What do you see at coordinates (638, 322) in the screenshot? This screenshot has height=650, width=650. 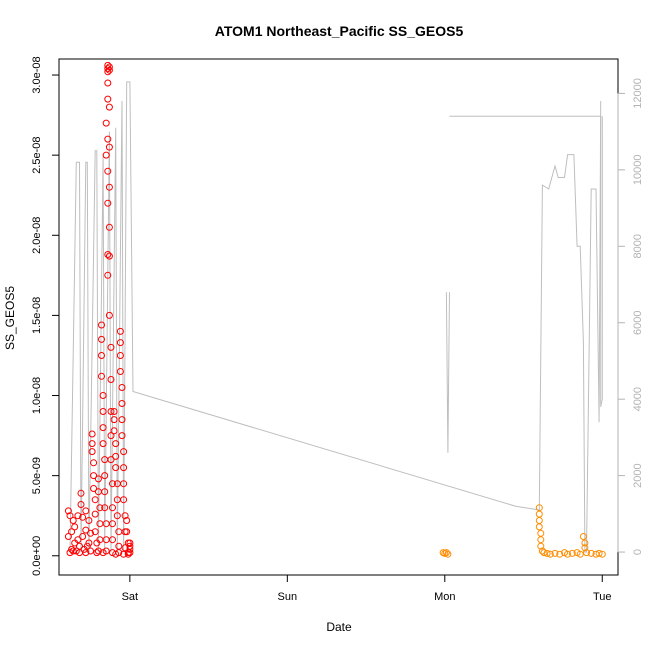 I see `y2-tick-label-3: 6000` at bounding box center [638, 322].